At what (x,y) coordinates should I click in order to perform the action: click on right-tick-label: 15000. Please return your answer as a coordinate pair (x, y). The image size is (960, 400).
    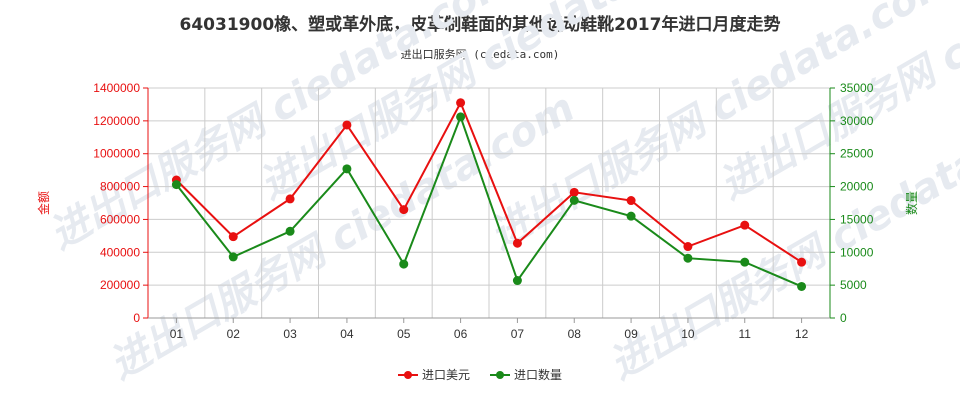
    Looking at the image, I should click on (857, 219).